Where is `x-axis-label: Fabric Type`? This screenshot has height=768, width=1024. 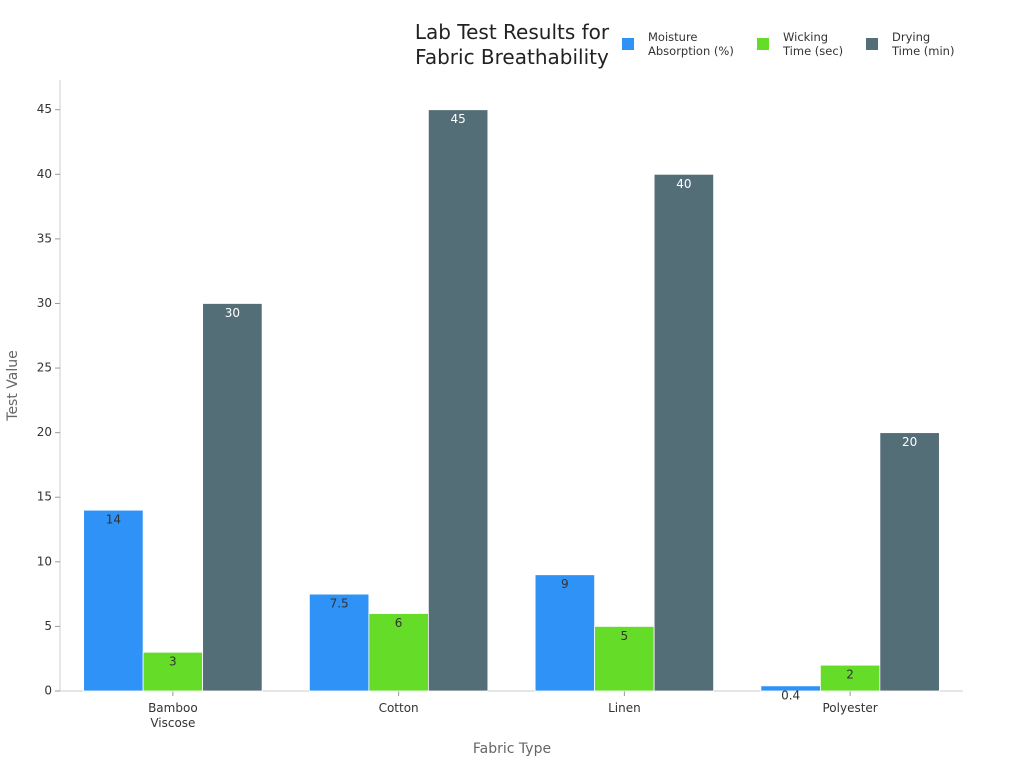
x-axis-label: Fabric Type is located at coordinates (512, 749).